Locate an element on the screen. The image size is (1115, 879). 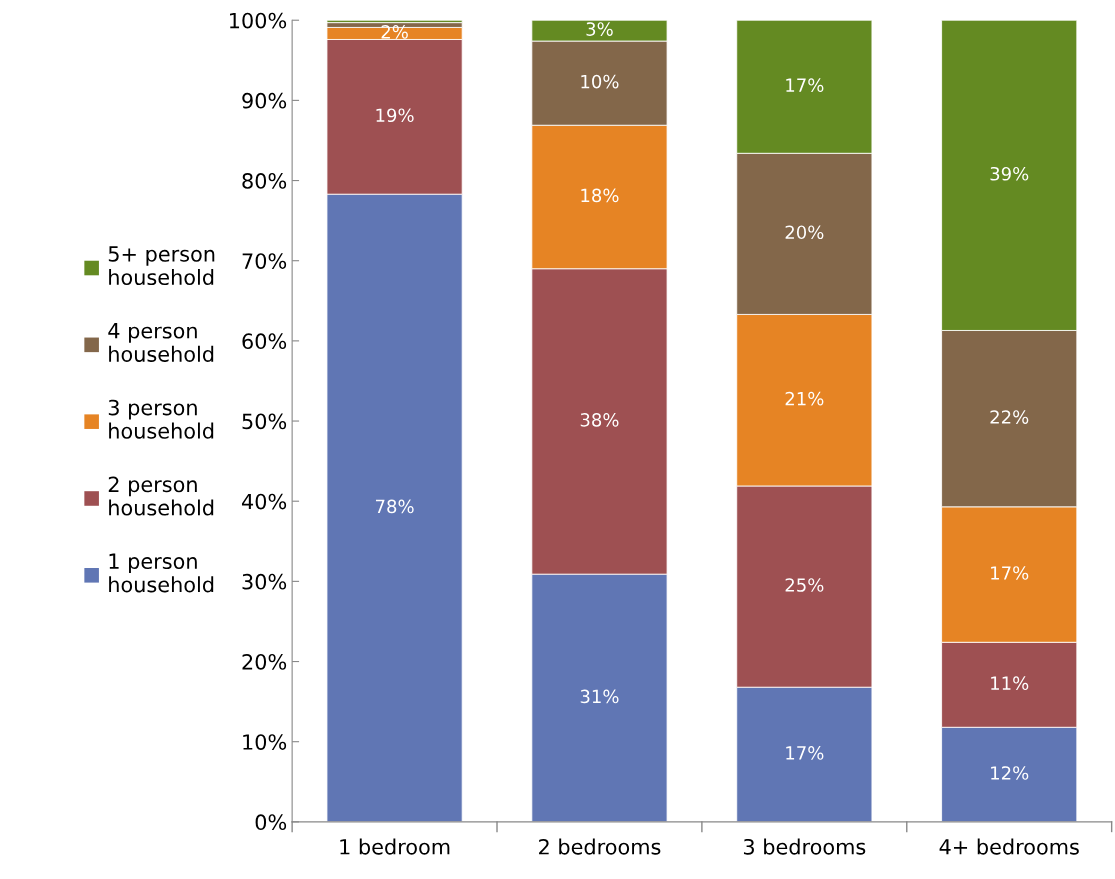
legend-label: 1 person household is located at coordinates (161, 573).